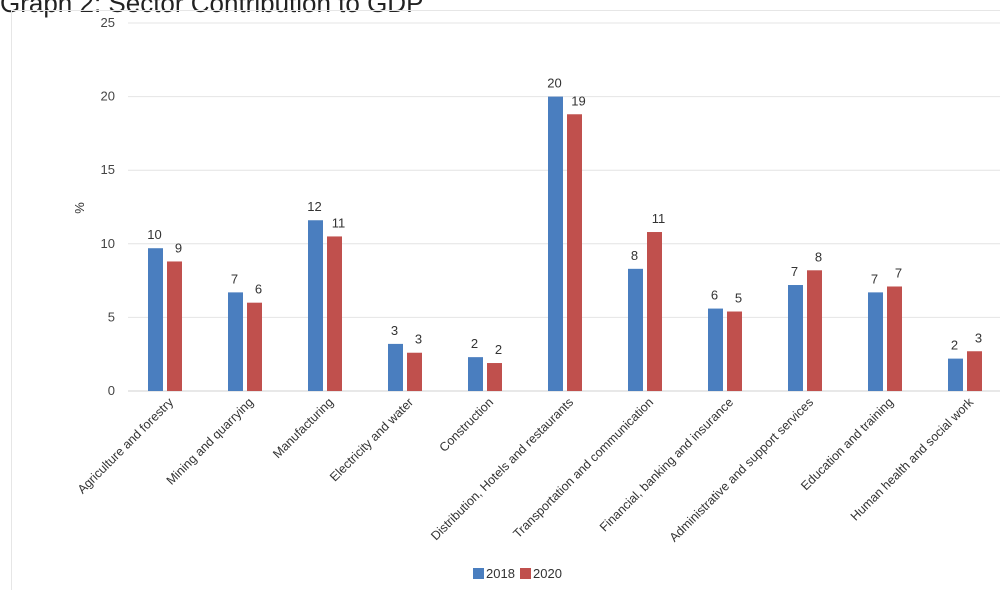  Describe the element at coordinates (154, 234) in the screenshot. I see `data-label-2018: 10` at that location.